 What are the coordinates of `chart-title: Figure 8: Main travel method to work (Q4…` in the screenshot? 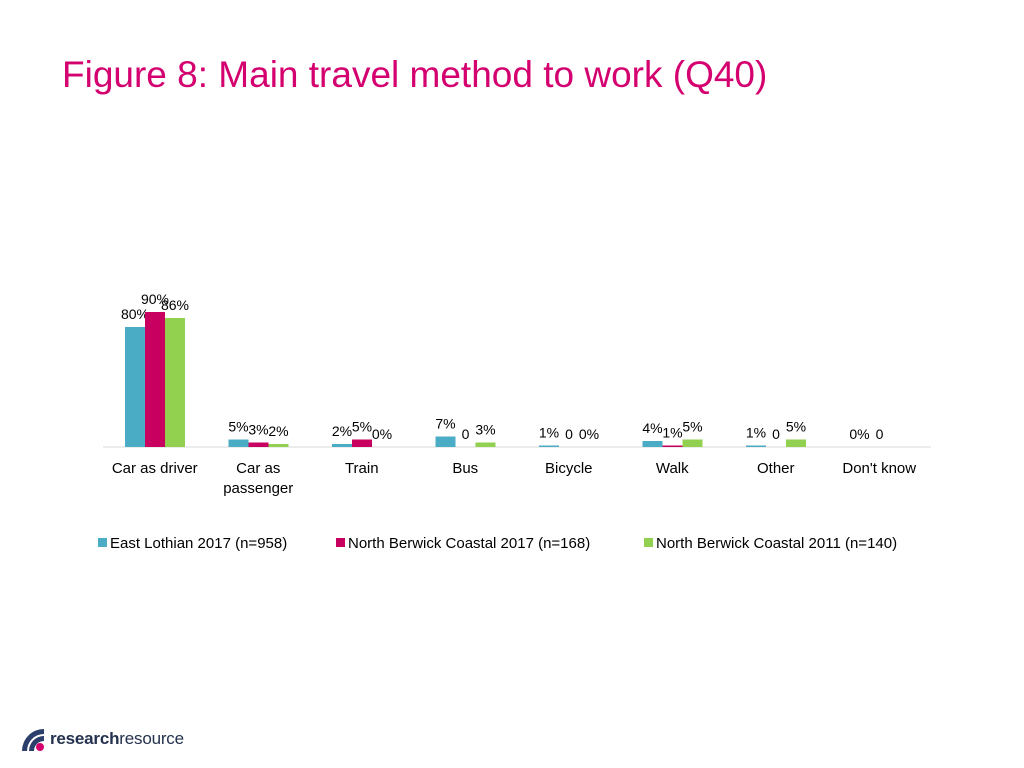 It's located at (415, 74).